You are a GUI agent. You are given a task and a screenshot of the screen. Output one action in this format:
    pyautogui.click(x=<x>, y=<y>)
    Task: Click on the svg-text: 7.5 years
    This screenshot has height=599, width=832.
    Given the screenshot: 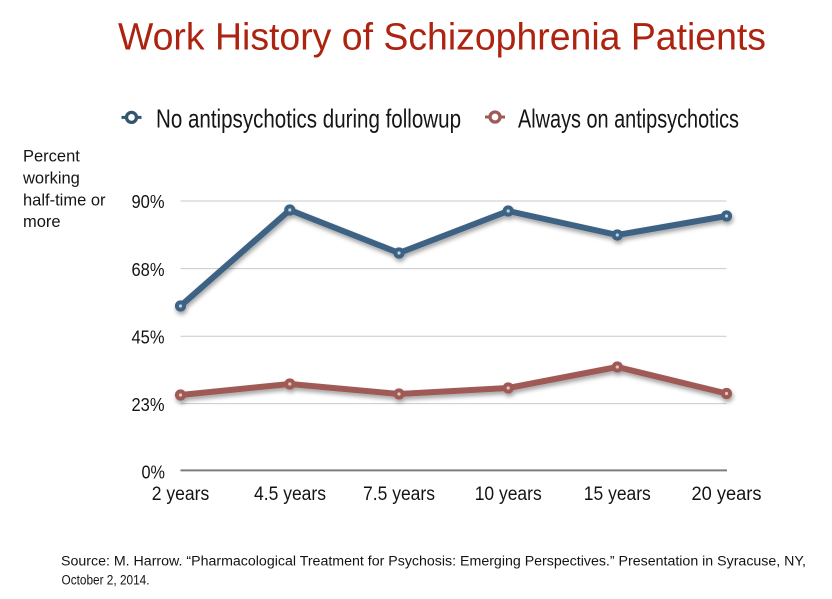 What is the action you would take?
    pyautogui.click(x=399, y=494)
    